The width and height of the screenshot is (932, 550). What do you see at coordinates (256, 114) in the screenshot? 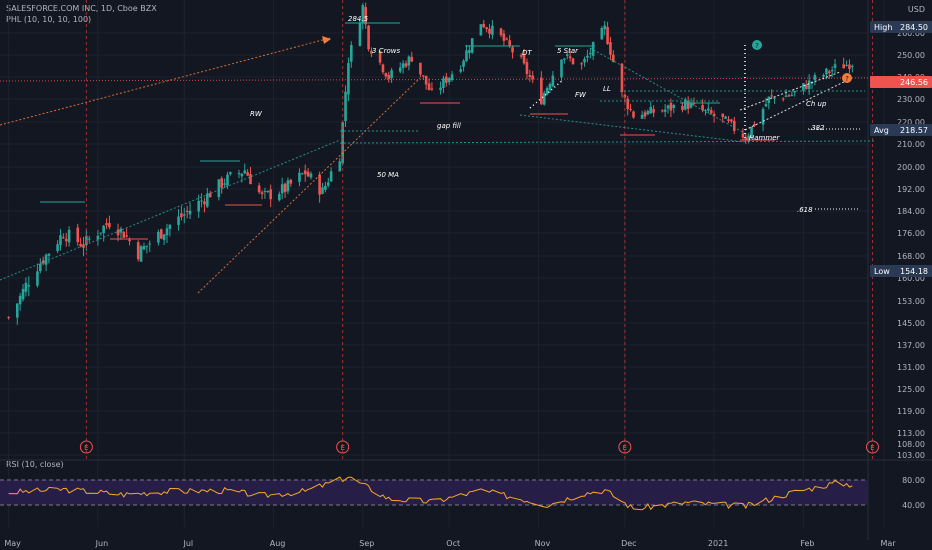
I see `chart-annotation: RW` at bounding box center [256, 114].